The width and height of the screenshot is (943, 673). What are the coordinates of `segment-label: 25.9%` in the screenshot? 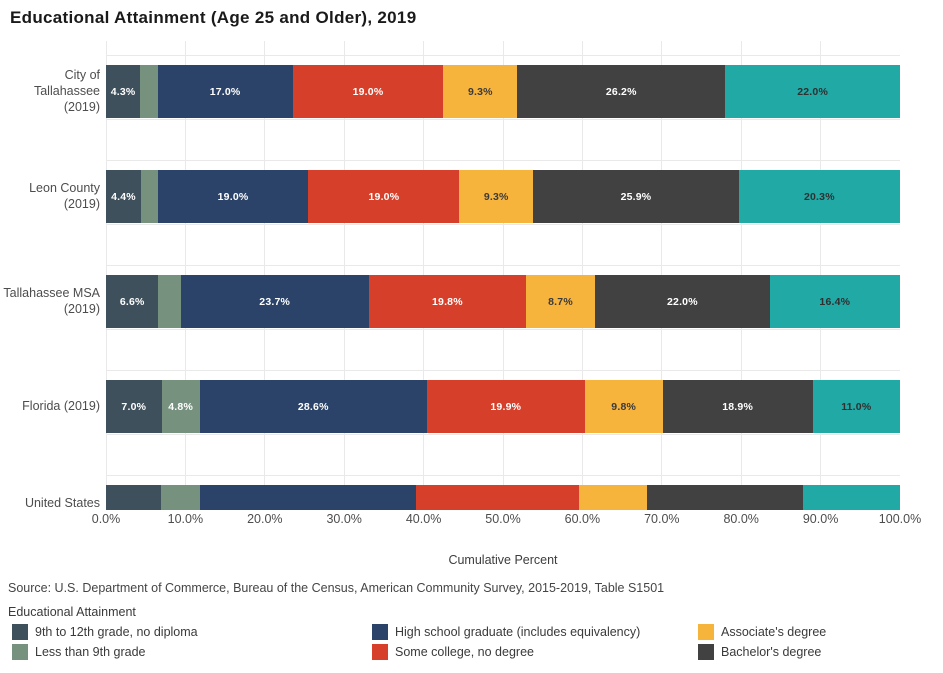 It's located at (636, 196).